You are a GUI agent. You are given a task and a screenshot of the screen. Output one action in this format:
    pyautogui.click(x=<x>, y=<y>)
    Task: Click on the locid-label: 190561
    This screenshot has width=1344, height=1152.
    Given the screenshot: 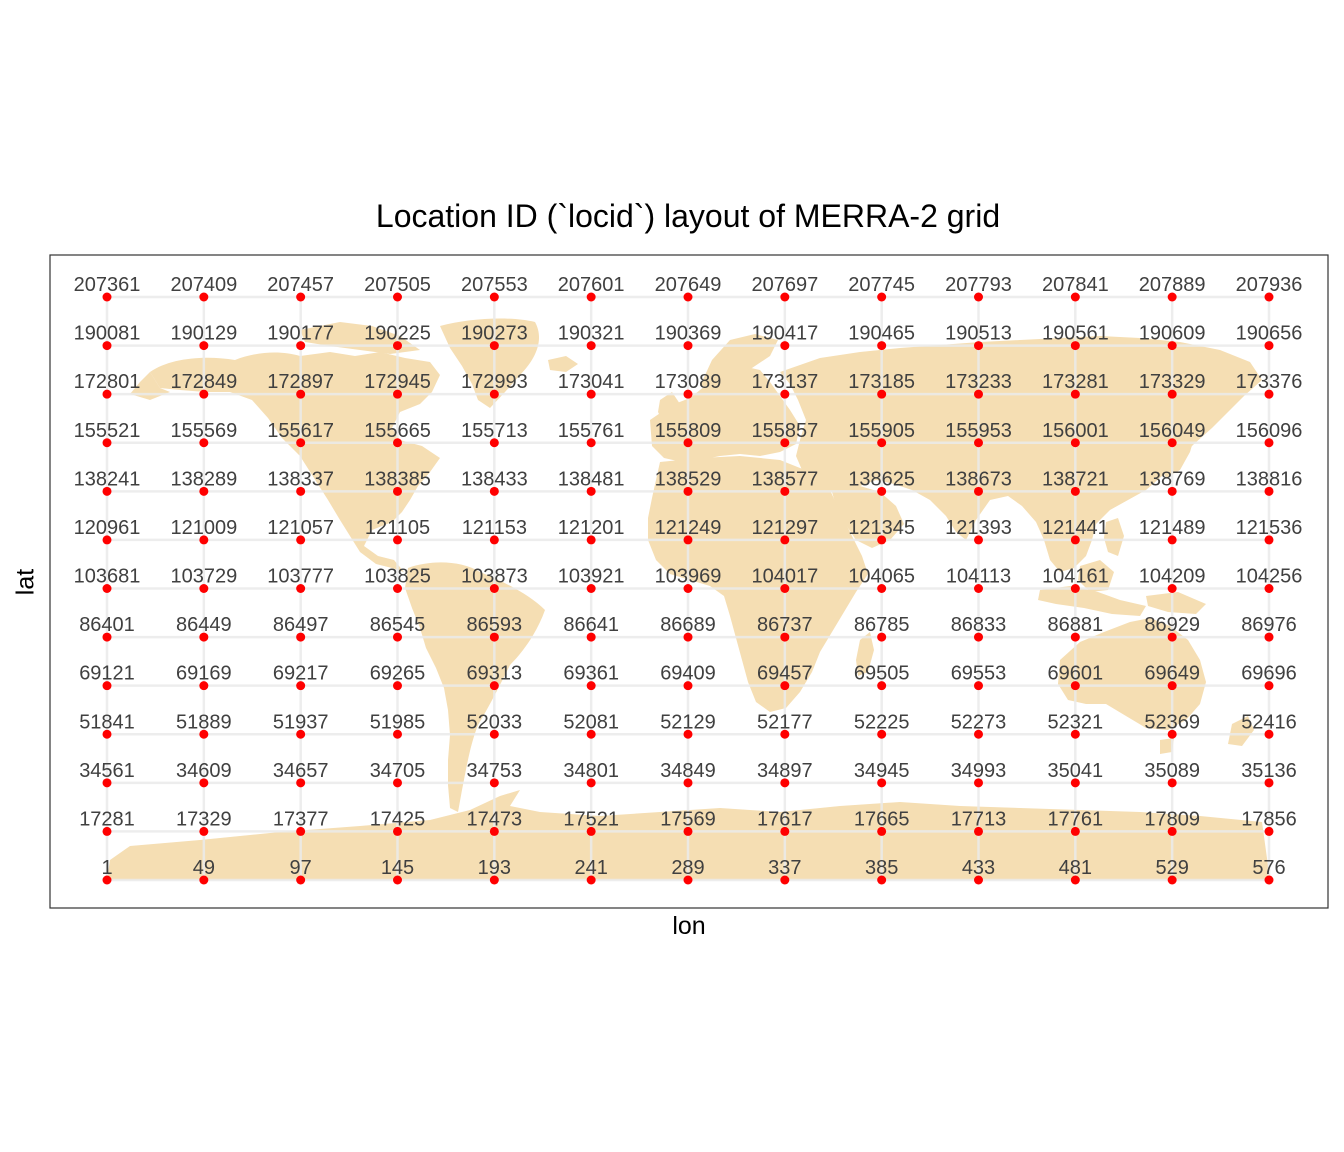 What is the action you would take?
    pyautogui.click(x=1075, y=334)
    